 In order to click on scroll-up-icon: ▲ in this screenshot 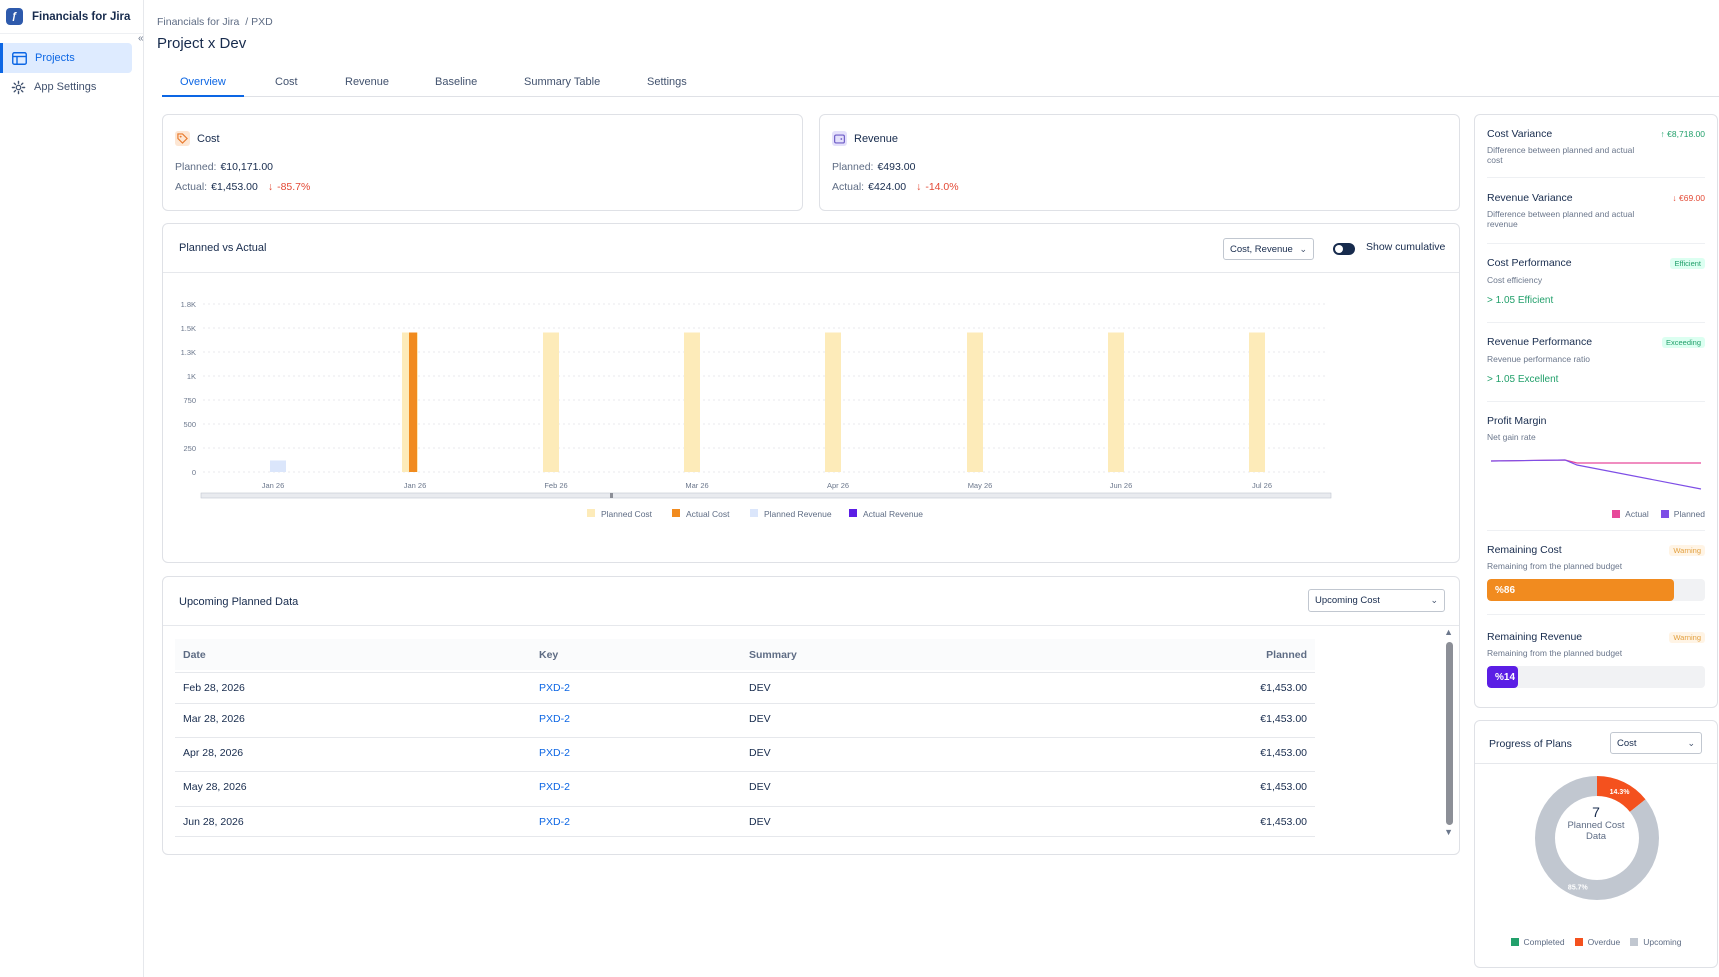, I will do `click(1448, 632)`.